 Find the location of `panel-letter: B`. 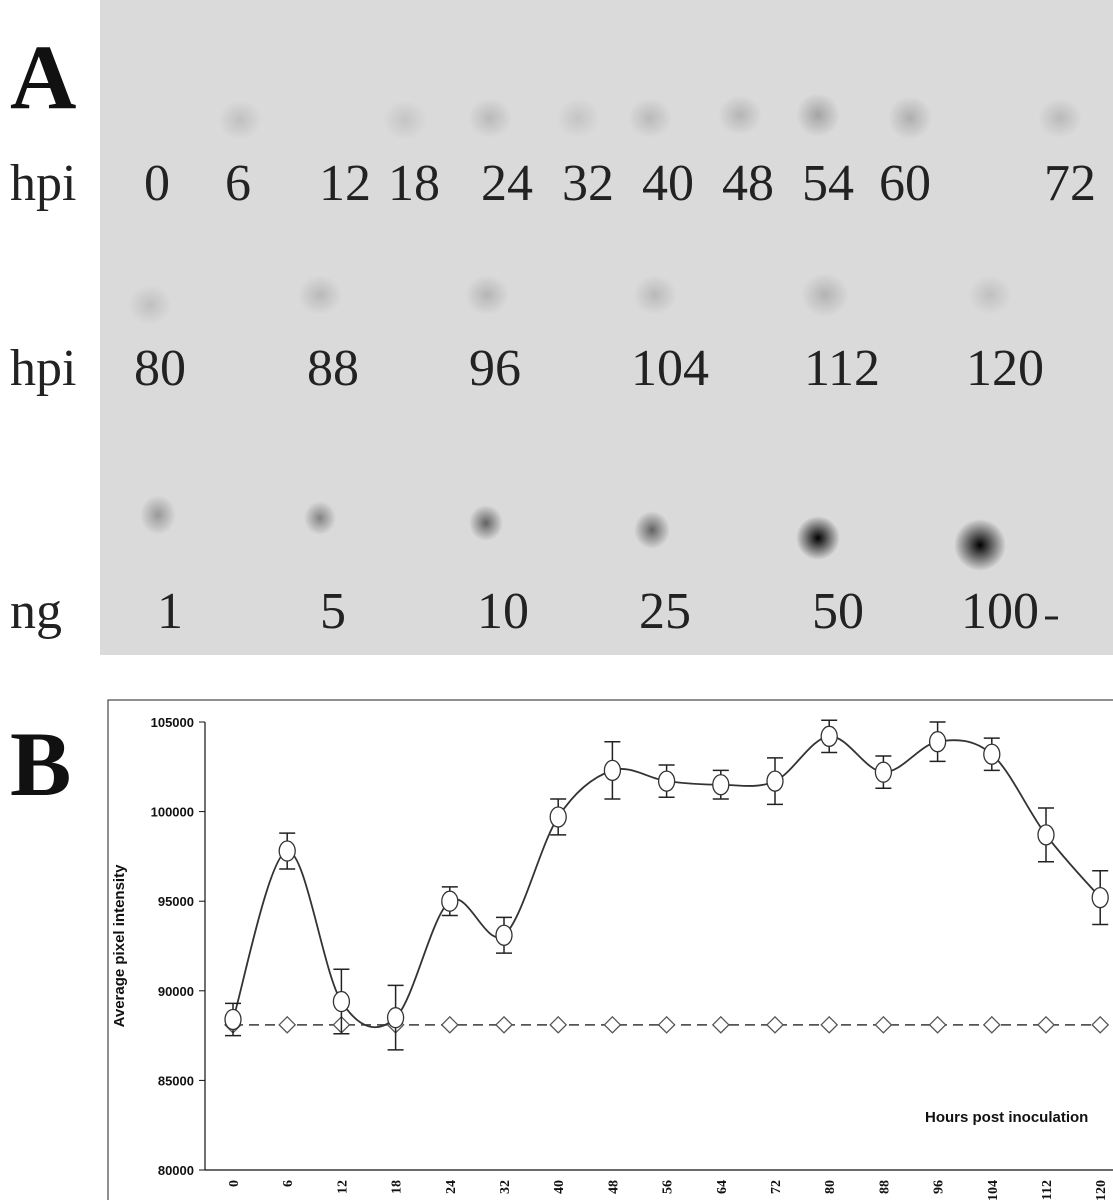

panel-letter: B is located at coordinates (40, 764).